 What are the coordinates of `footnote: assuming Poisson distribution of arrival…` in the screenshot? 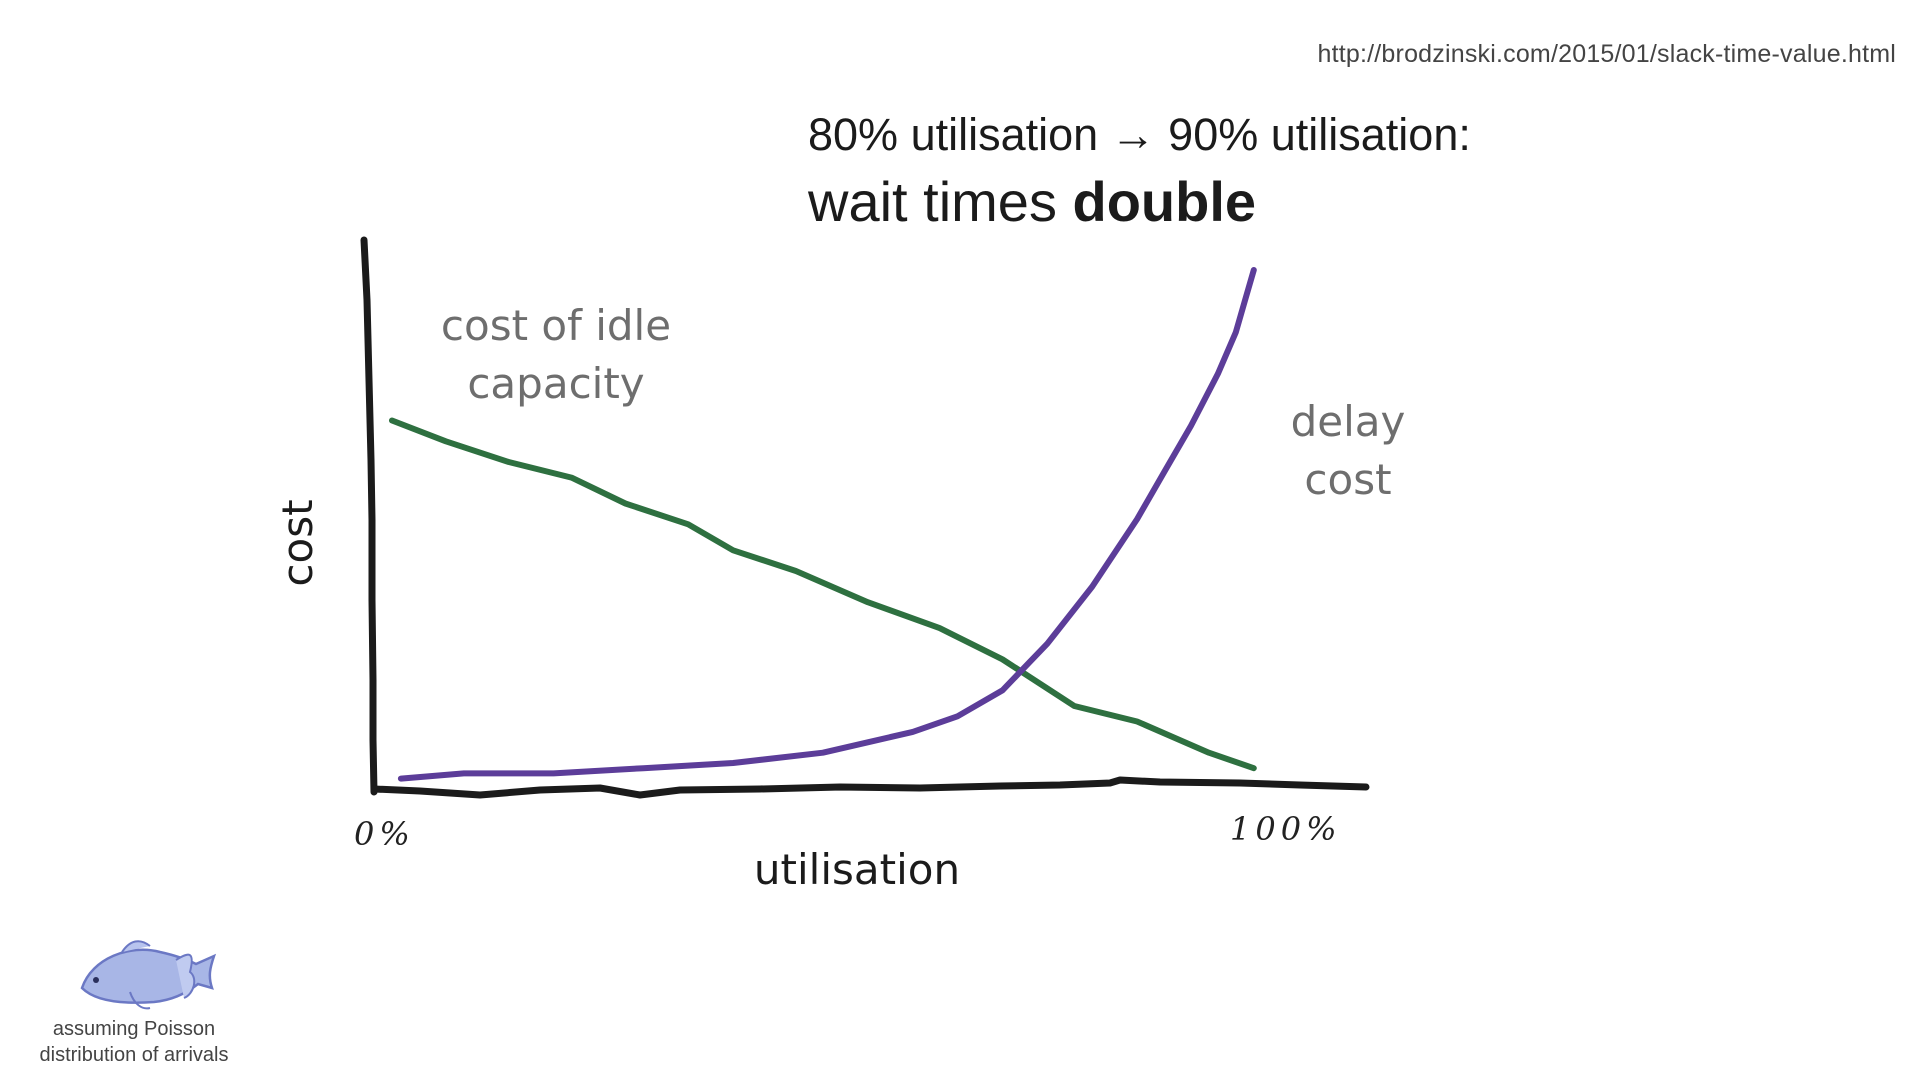 It's located at (134, 1042).